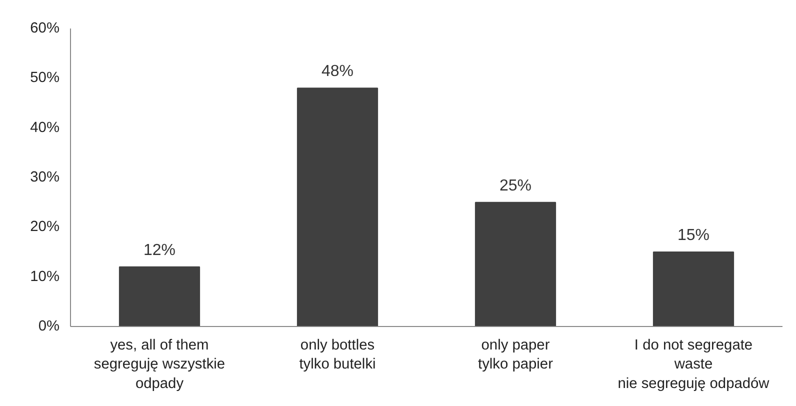 This screenshot has width=796, height=406. I want to click on y-tick-label: 60%, so click(45, 28).